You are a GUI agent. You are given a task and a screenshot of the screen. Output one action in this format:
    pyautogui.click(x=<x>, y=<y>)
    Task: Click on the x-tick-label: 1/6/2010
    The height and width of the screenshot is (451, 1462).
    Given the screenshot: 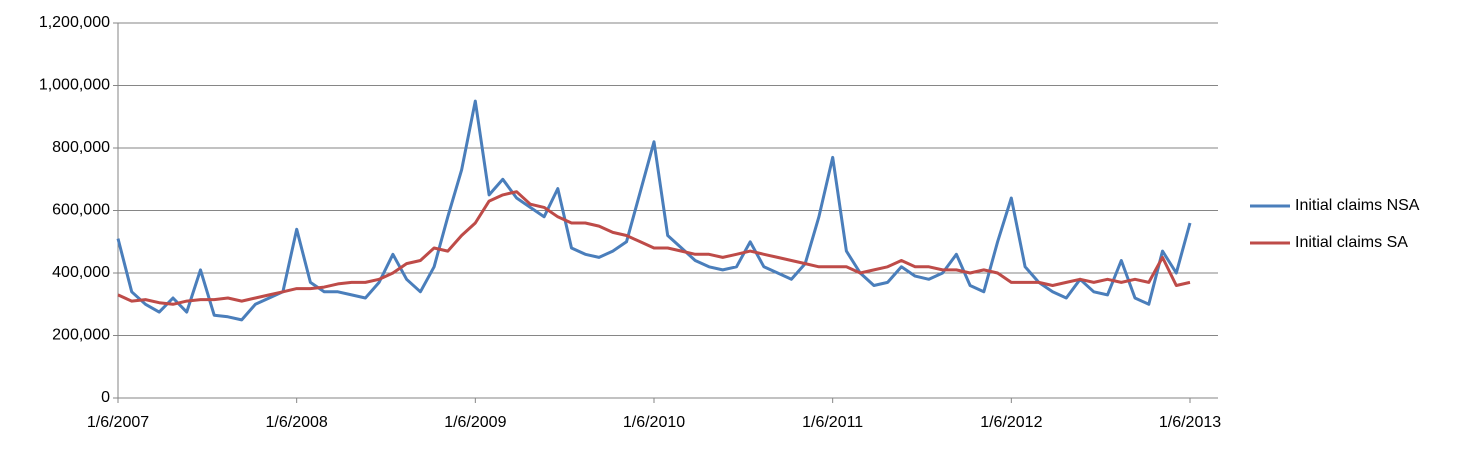 What is the action you would take?
    pyautogui.click(x=654, y=422)
    